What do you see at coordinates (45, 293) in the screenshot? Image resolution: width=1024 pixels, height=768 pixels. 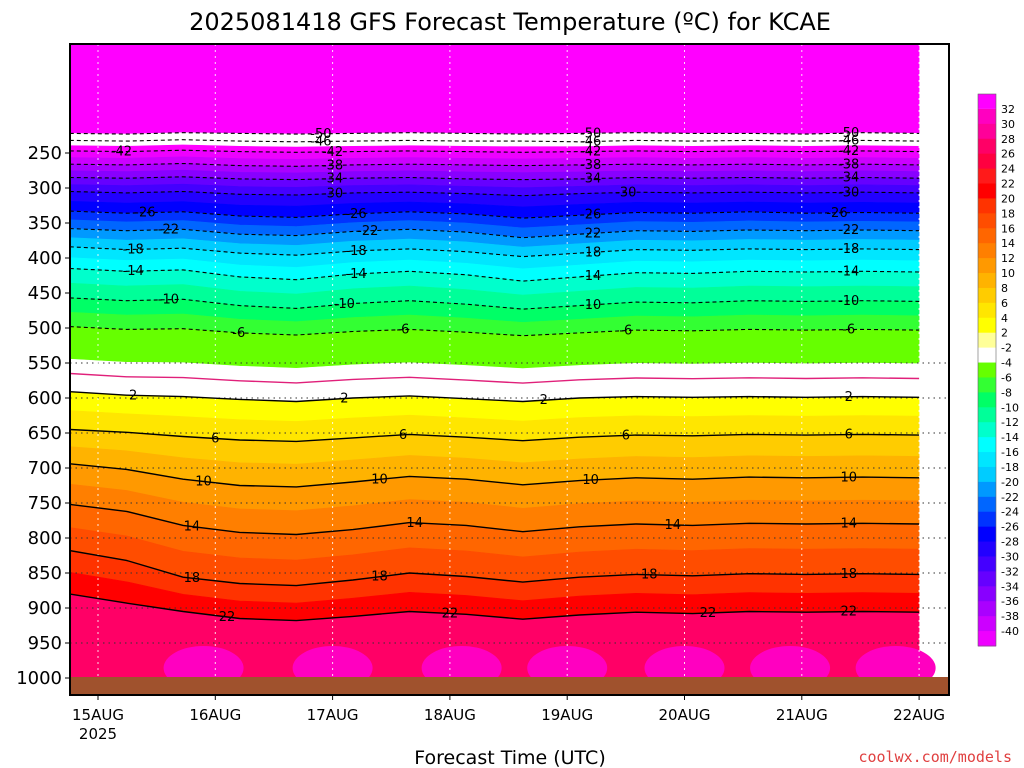 I see `y-tick-label: 450` at bounding box center [45, 293].